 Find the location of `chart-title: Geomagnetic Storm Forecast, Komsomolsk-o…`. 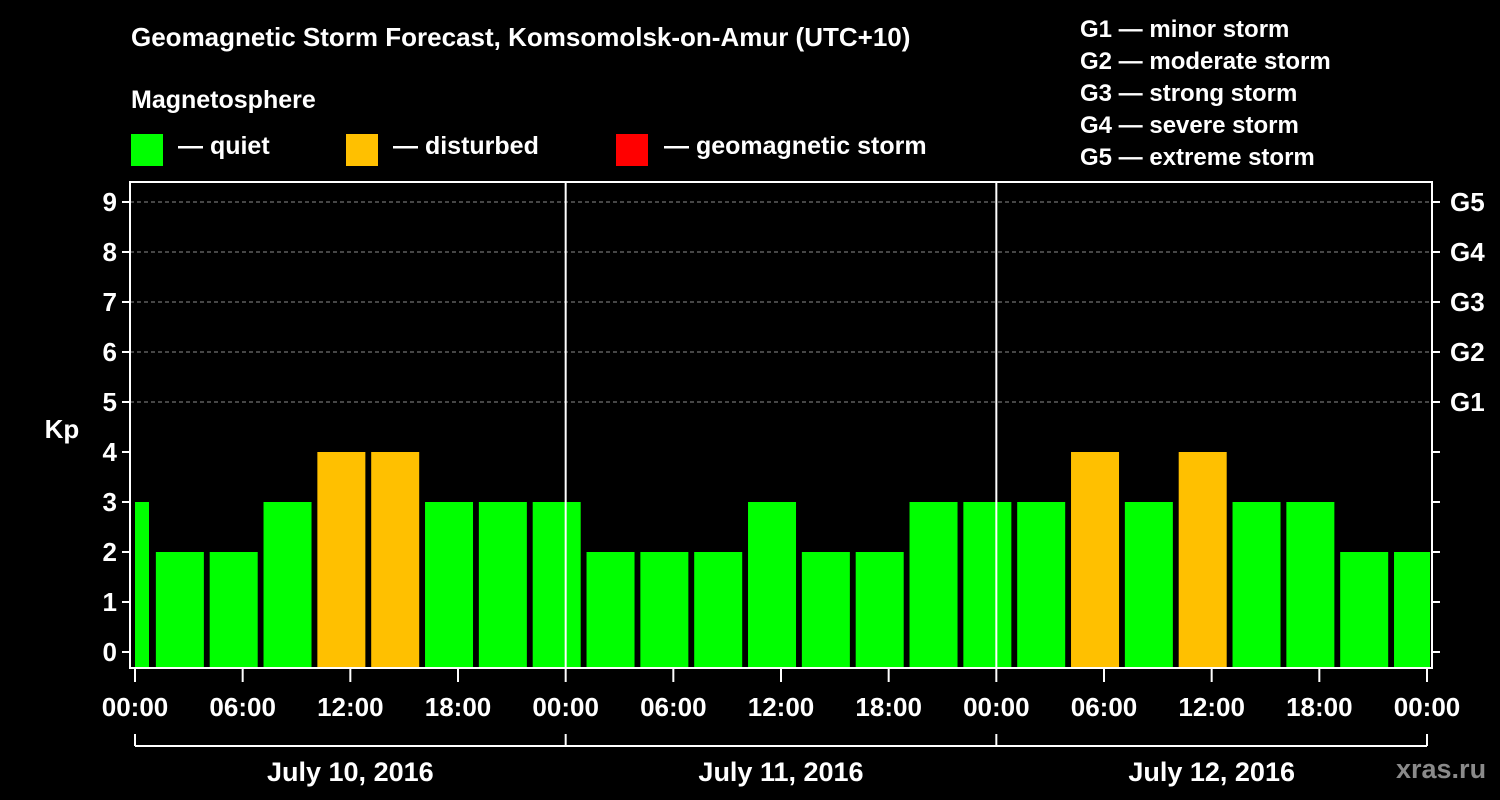

chart-title: Geomagnetic Storm Forecast, Komsomolsk-o… is located at coordinates (521, 37).